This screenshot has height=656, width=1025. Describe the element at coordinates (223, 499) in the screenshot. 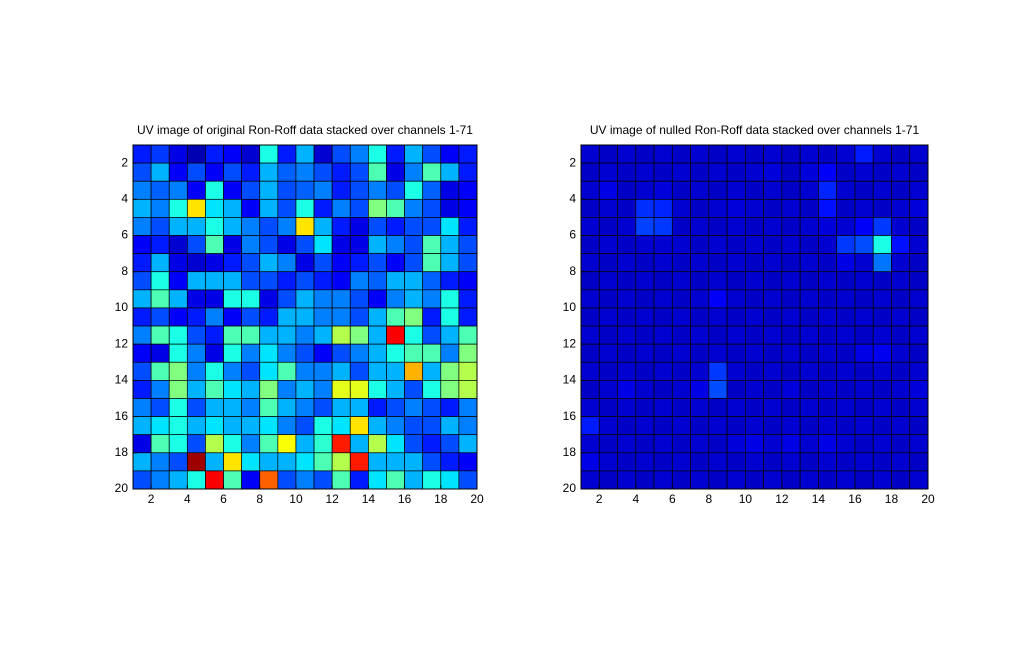

I see `x-tick-label: 6` at that location.